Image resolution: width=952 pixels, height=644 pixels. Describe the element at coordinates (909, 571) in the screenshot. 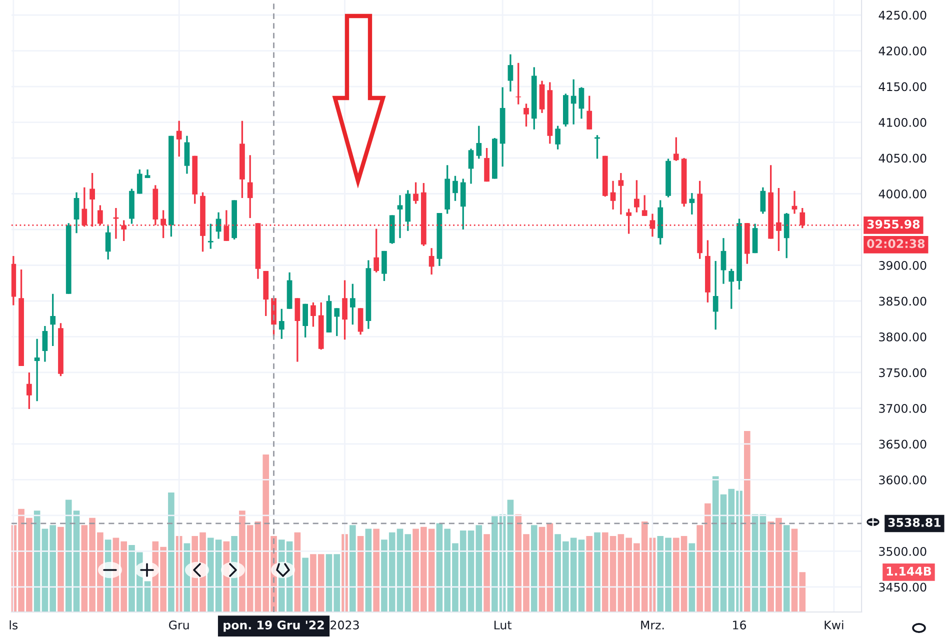

I see `text: 1.144B` at that location.